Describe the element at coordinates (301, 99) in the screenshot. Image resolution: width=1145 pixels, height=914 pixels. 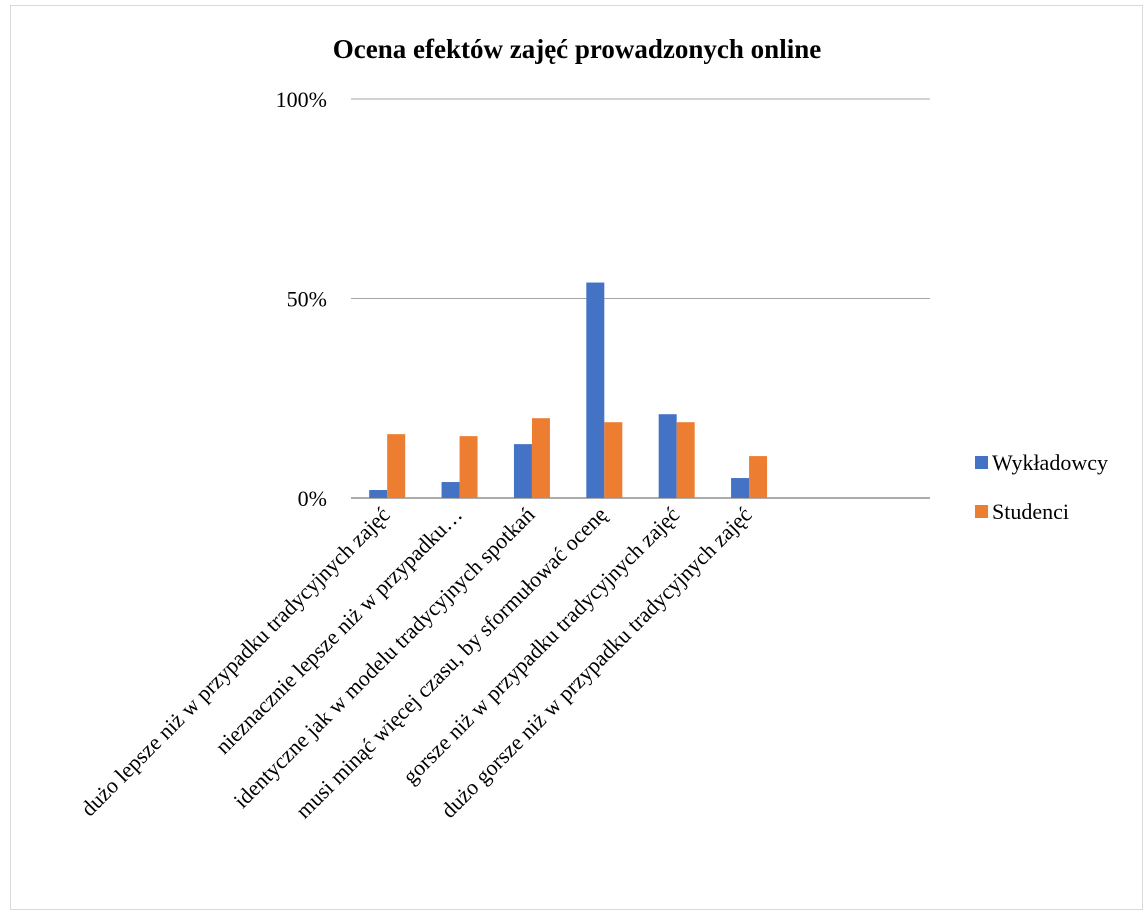
I see `y-tick-label: 100%` at that location.